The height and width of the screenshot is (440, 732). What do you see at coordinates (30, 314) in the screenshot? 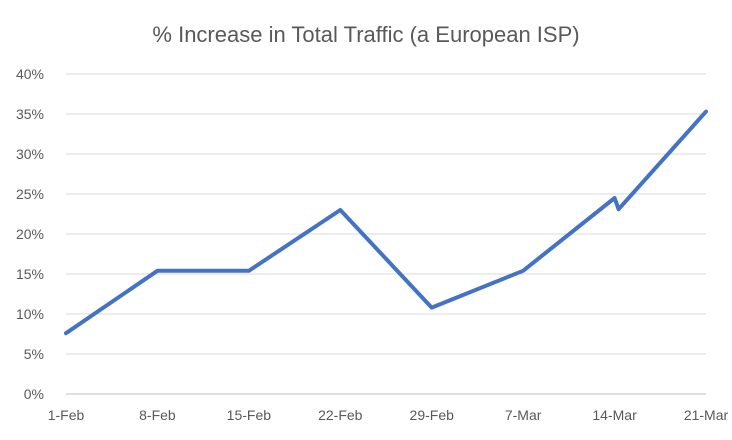
I see `y-tick-label: 10%` at bounding box center [30, 314].